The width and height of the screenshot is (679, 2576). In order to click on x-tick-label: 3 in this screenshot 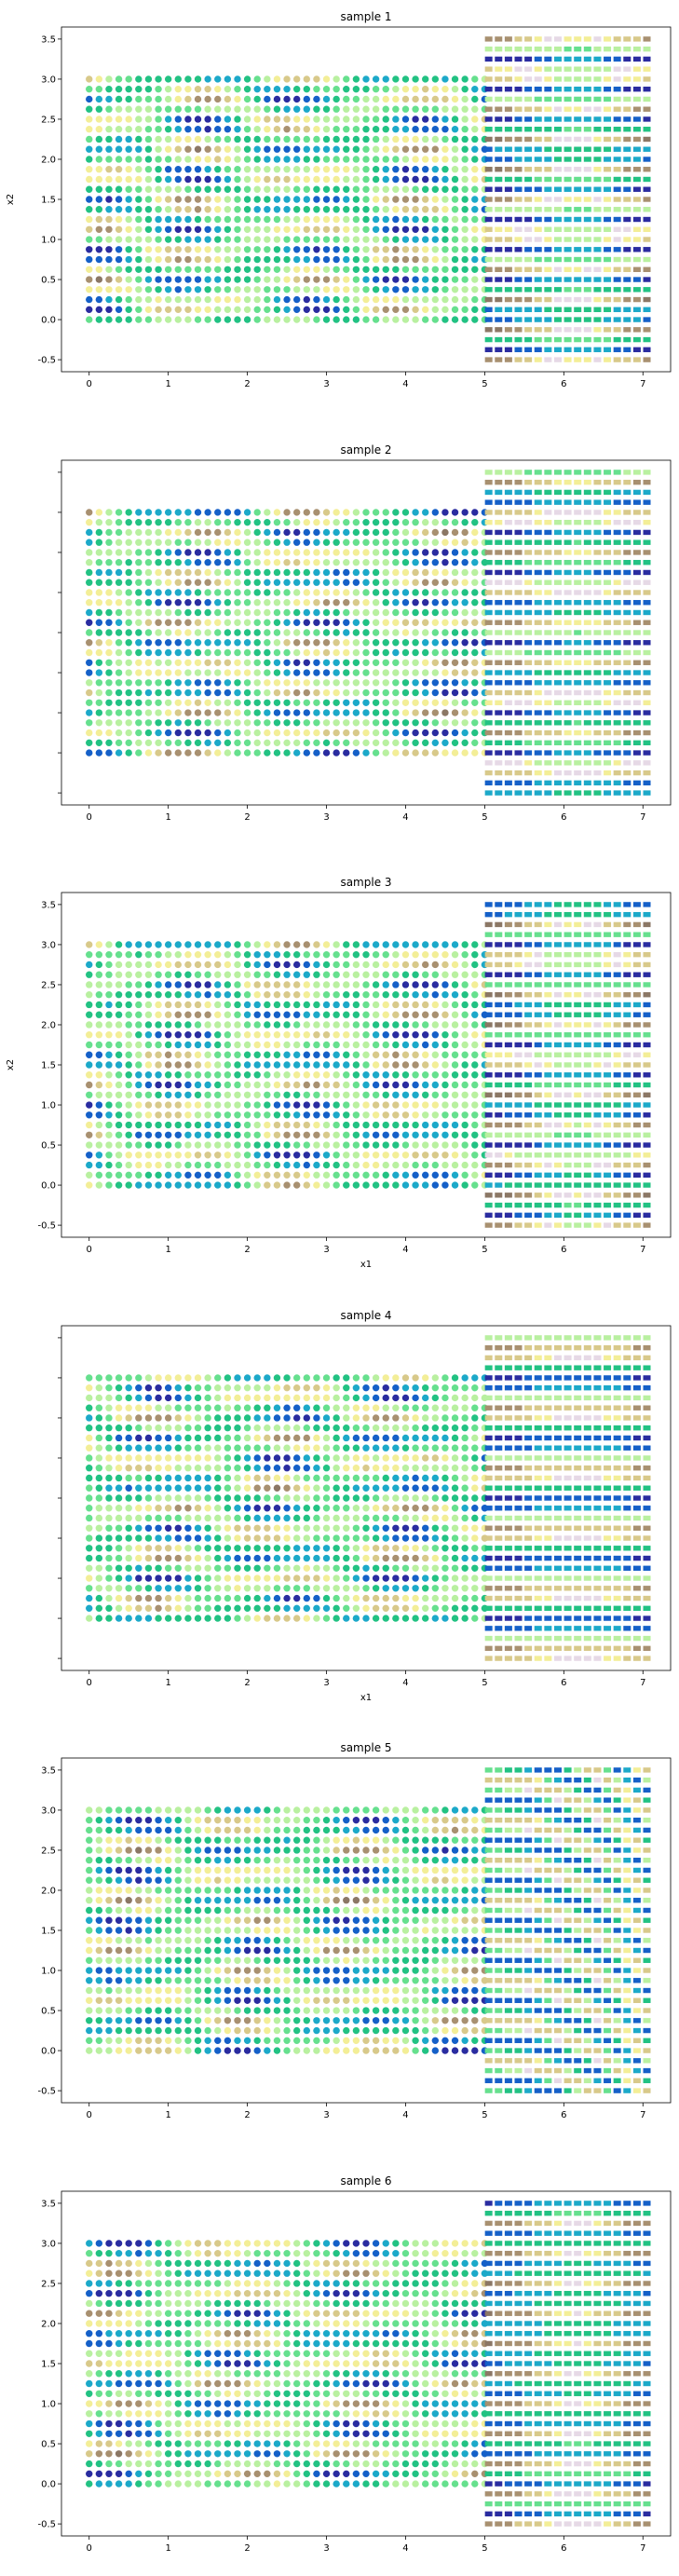, I will do `click(326, 817)`.